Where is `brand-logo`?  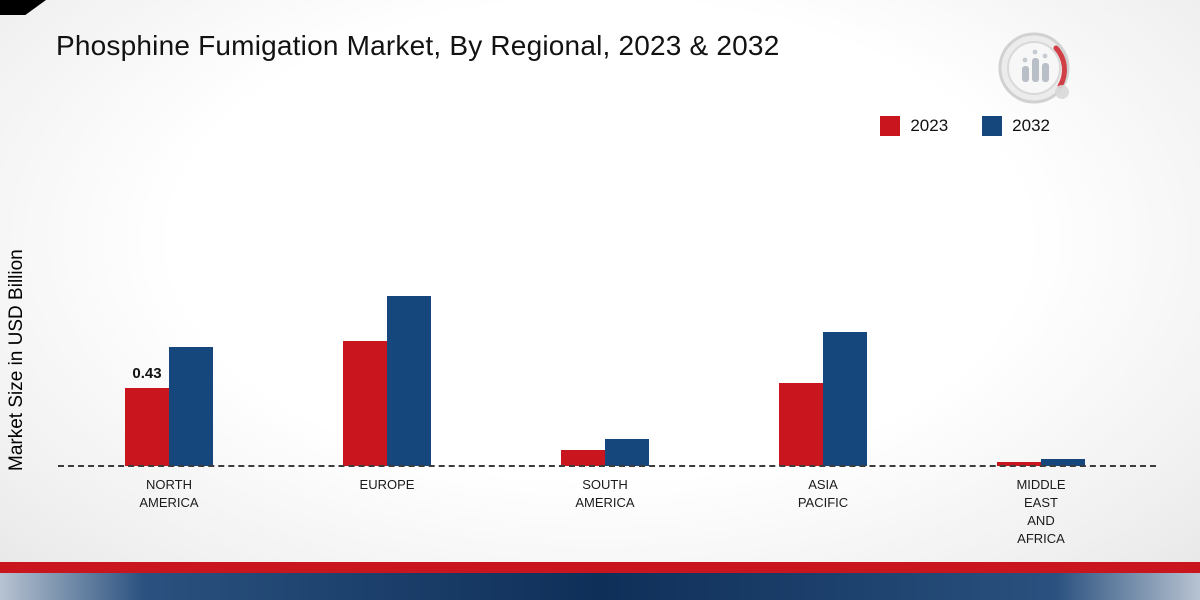
brand-logo is located at coordinates (1038, 70).